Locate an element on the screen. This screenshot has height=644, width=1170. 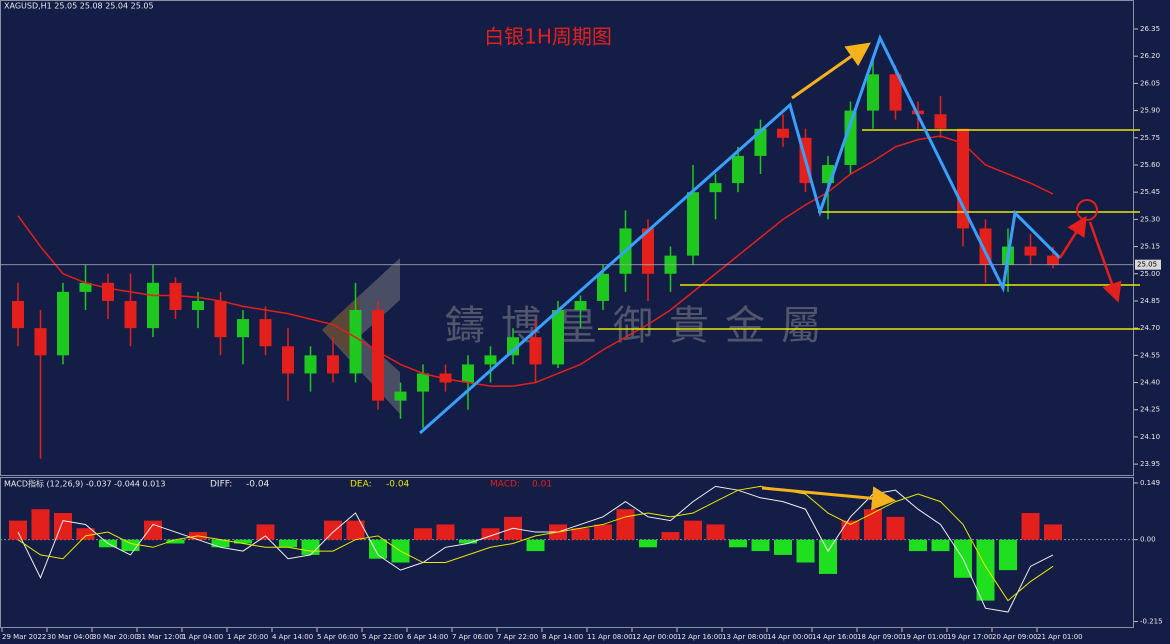
x-tick-label: 6 Apr 14:00 is located at coordinates (427, 637).